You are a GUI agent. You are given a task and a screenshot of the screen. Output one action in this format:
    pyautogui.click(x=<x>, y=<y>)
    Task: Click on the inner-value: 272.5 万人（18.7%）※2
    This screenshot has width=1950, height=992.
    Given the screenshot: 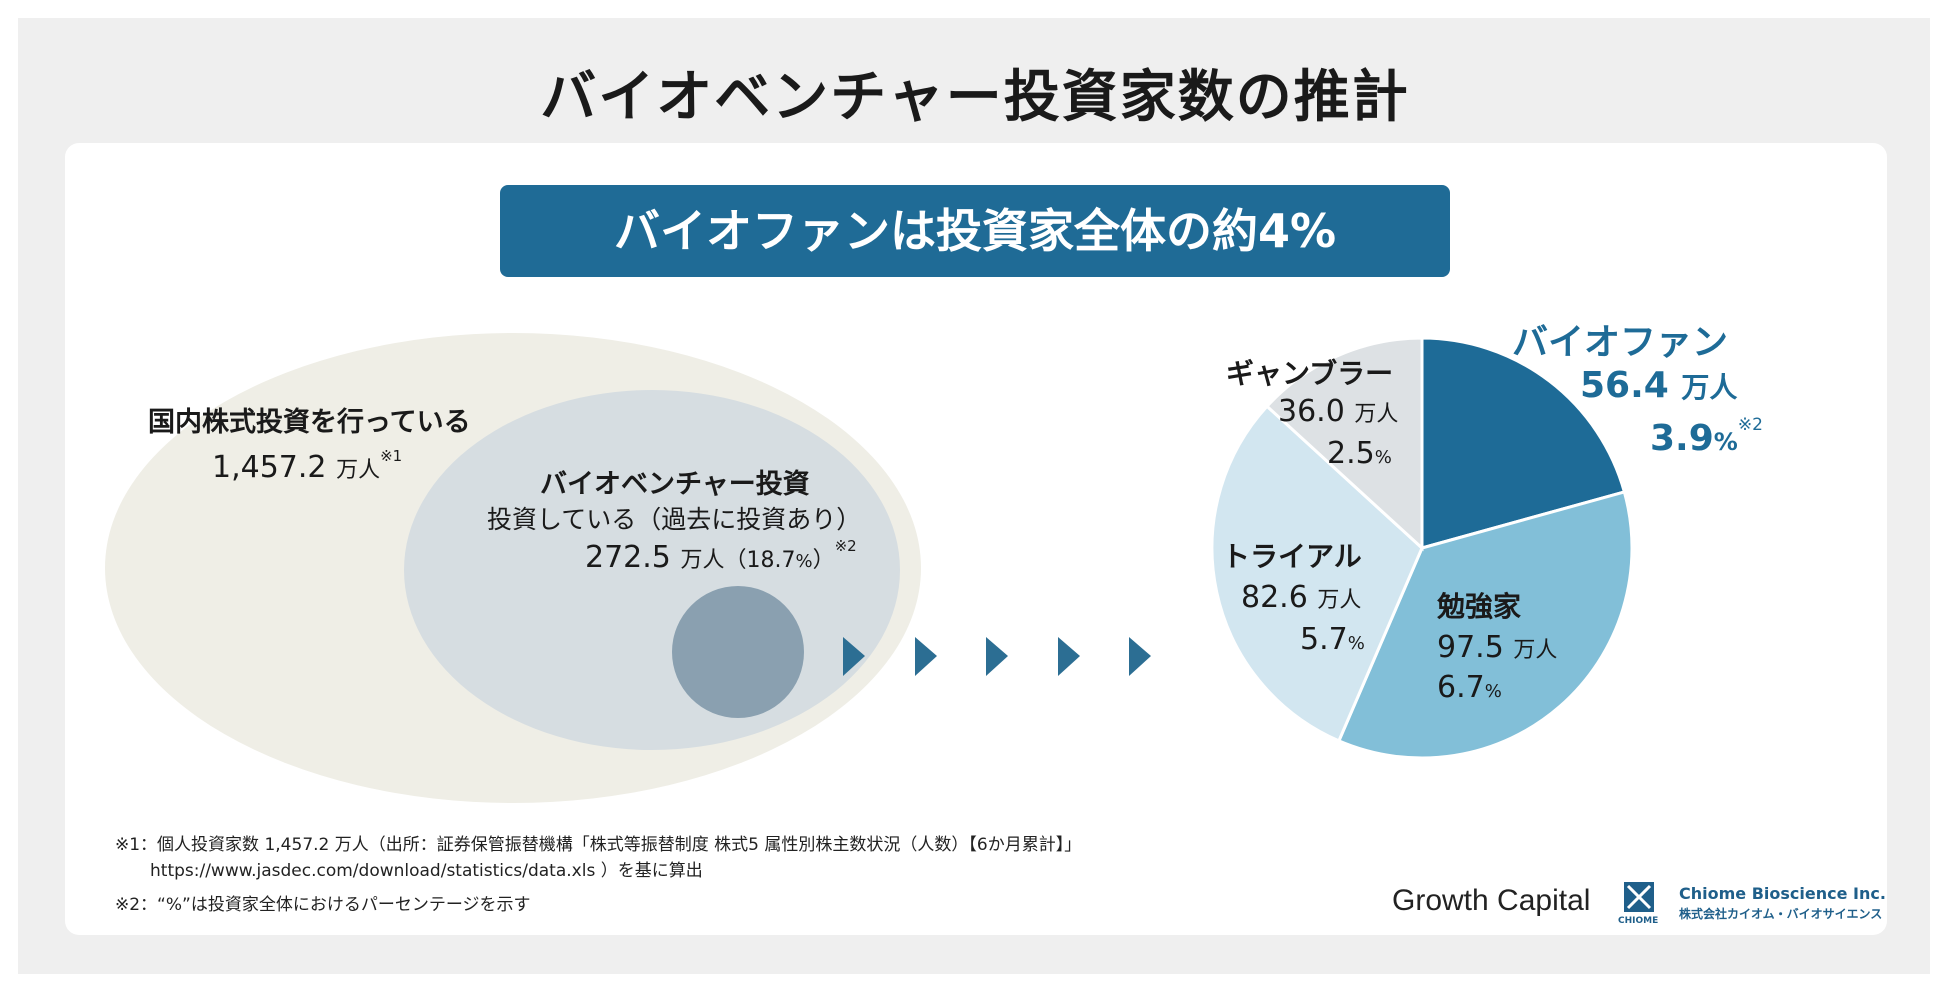 What is the action you would take?
    pyautogui.click(x=721, y=556)
    